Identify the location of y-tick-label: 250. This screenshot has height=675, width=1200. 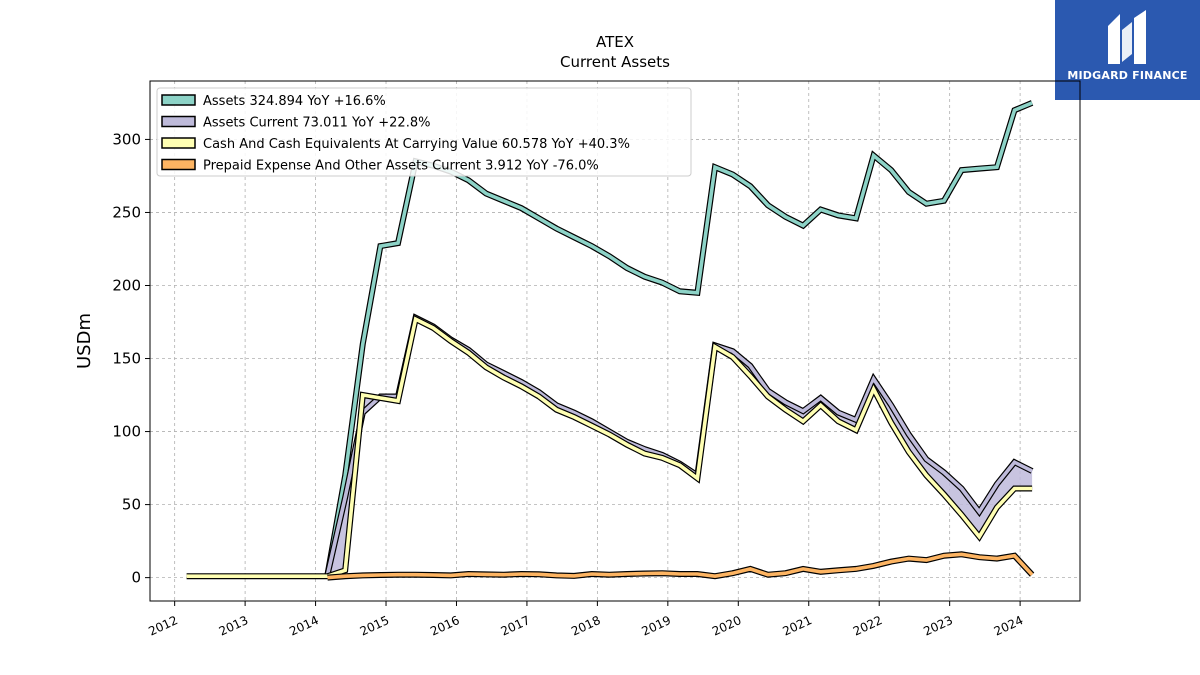
(126, 212).